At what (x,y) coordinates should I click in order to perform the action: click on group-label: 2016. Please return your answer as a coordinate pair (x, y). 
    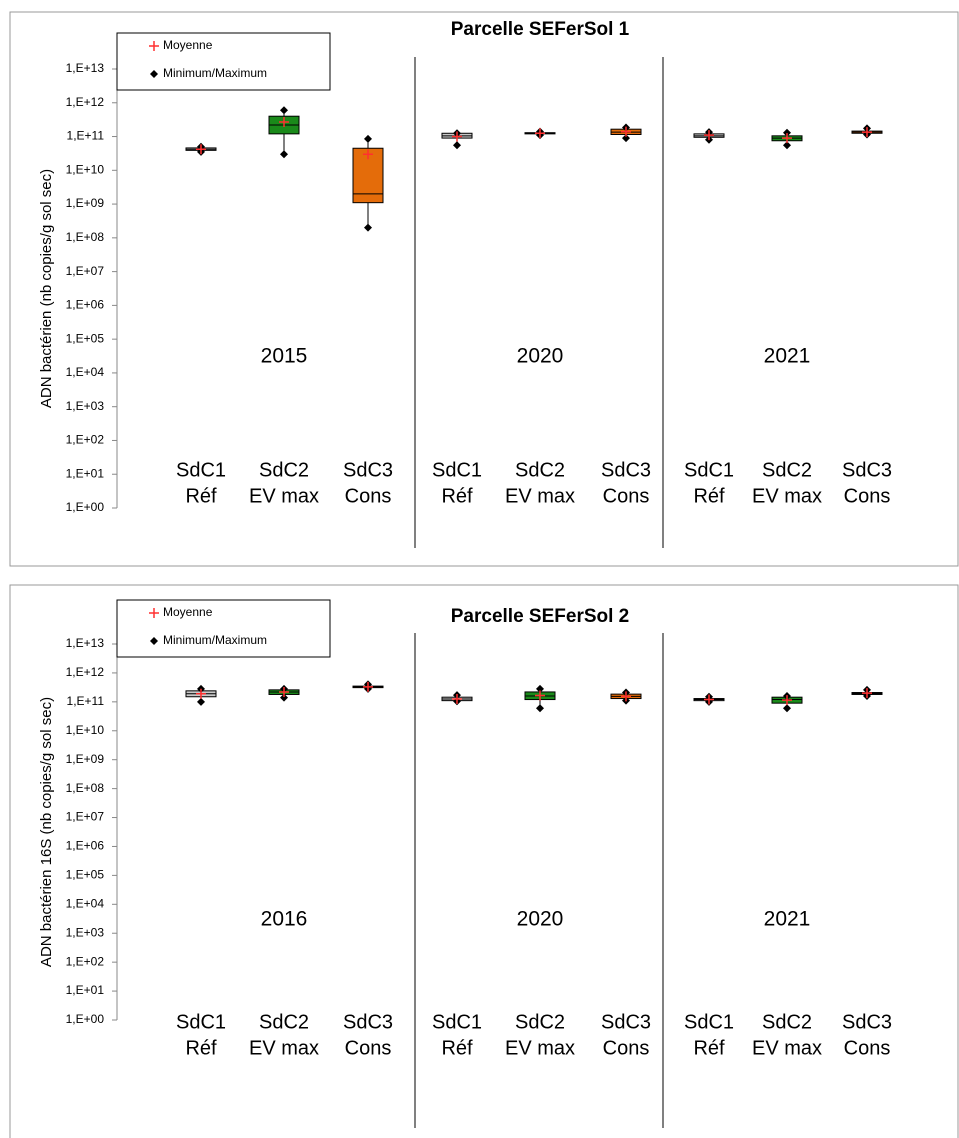
    Looking at the image, I should click on (284, 919).